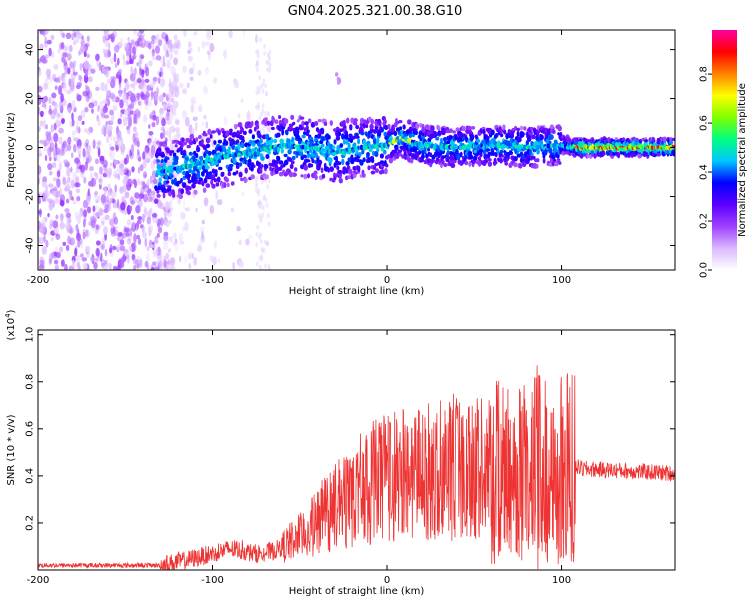  I want to click on x-tick-label: 0, so click(387, 280).